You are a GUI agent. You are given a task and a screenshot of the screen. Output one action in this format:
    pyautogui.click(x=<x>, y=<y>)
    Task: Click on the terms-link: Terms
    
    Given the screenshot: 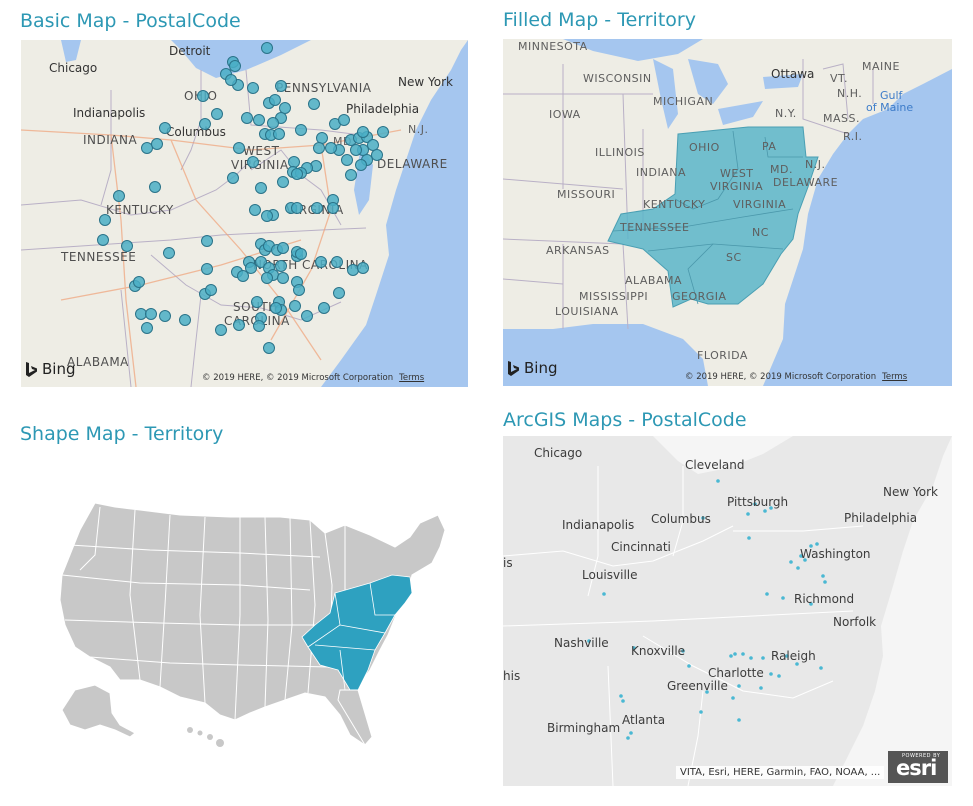 What is the action you would take?
    pyautogui.click(x=412, y=378)
    